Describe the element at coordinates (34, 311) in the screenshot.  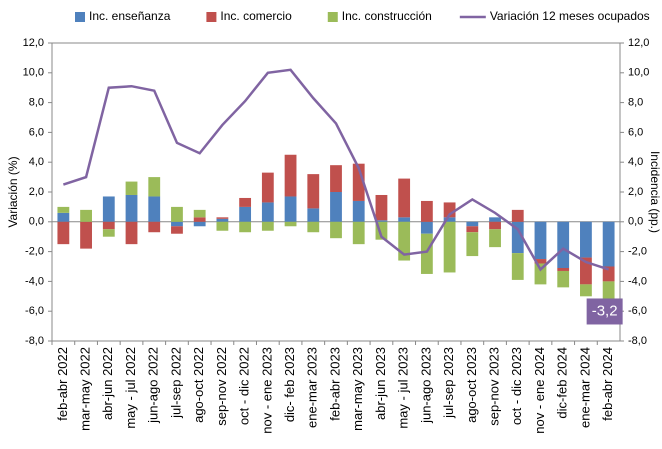
I see `y-tick-label: -6,0` at that location.